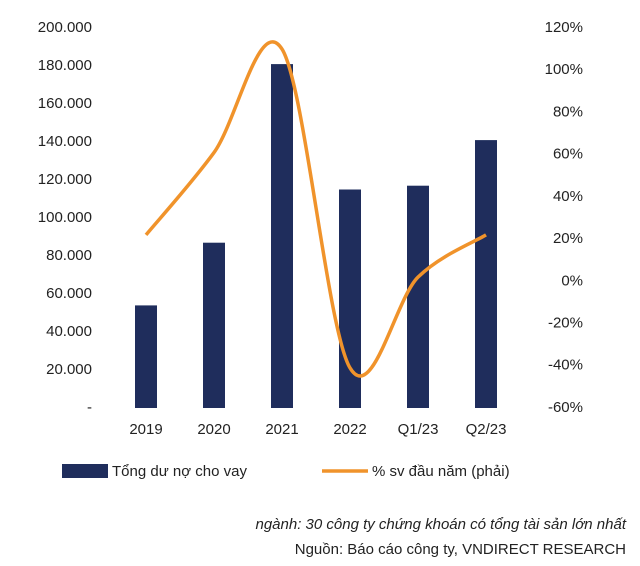 This screenshot has height=566, width=640. I want to click on y-tick-label: 140.000, so click(65, 141).